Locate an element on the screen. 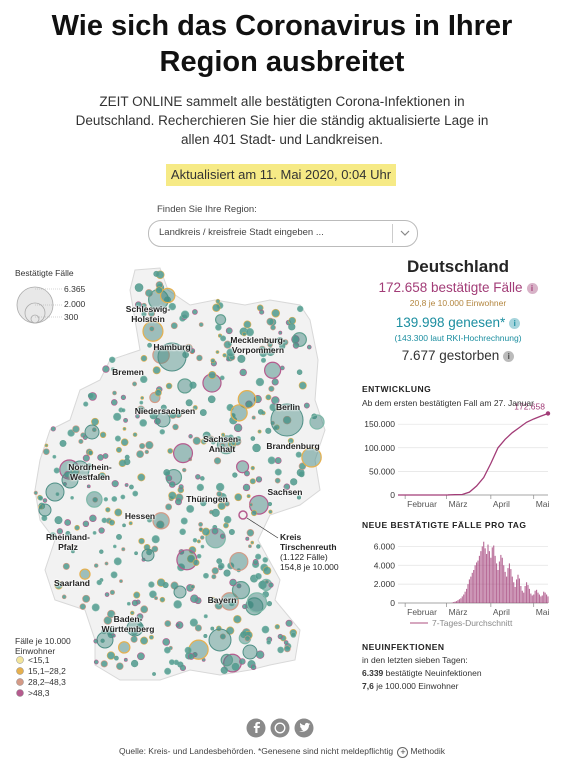 This screenshot has width=564, height=764. color-legend-label: >48,3 is located at coordinates (39, 693).